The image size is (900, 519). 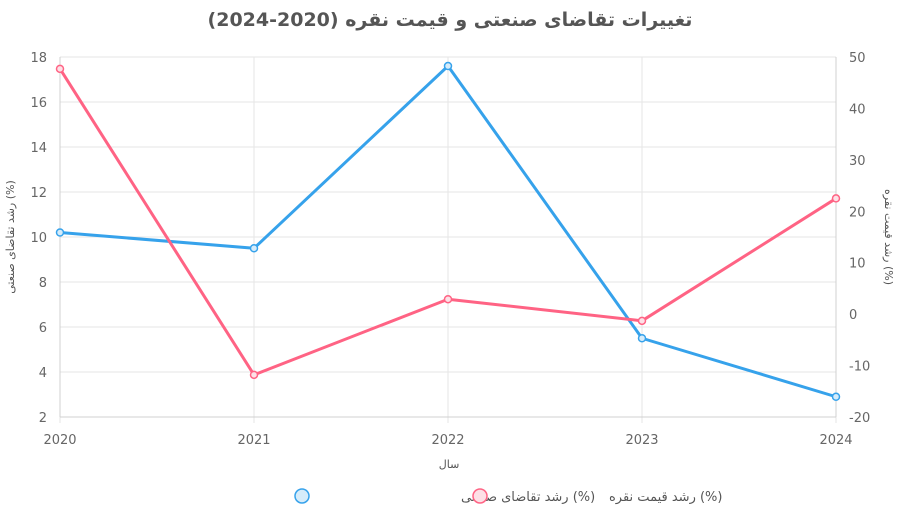 I want to click on legend-label-demand: (%) رشد تقاضای صنعتی, so click(x=528, y=497).